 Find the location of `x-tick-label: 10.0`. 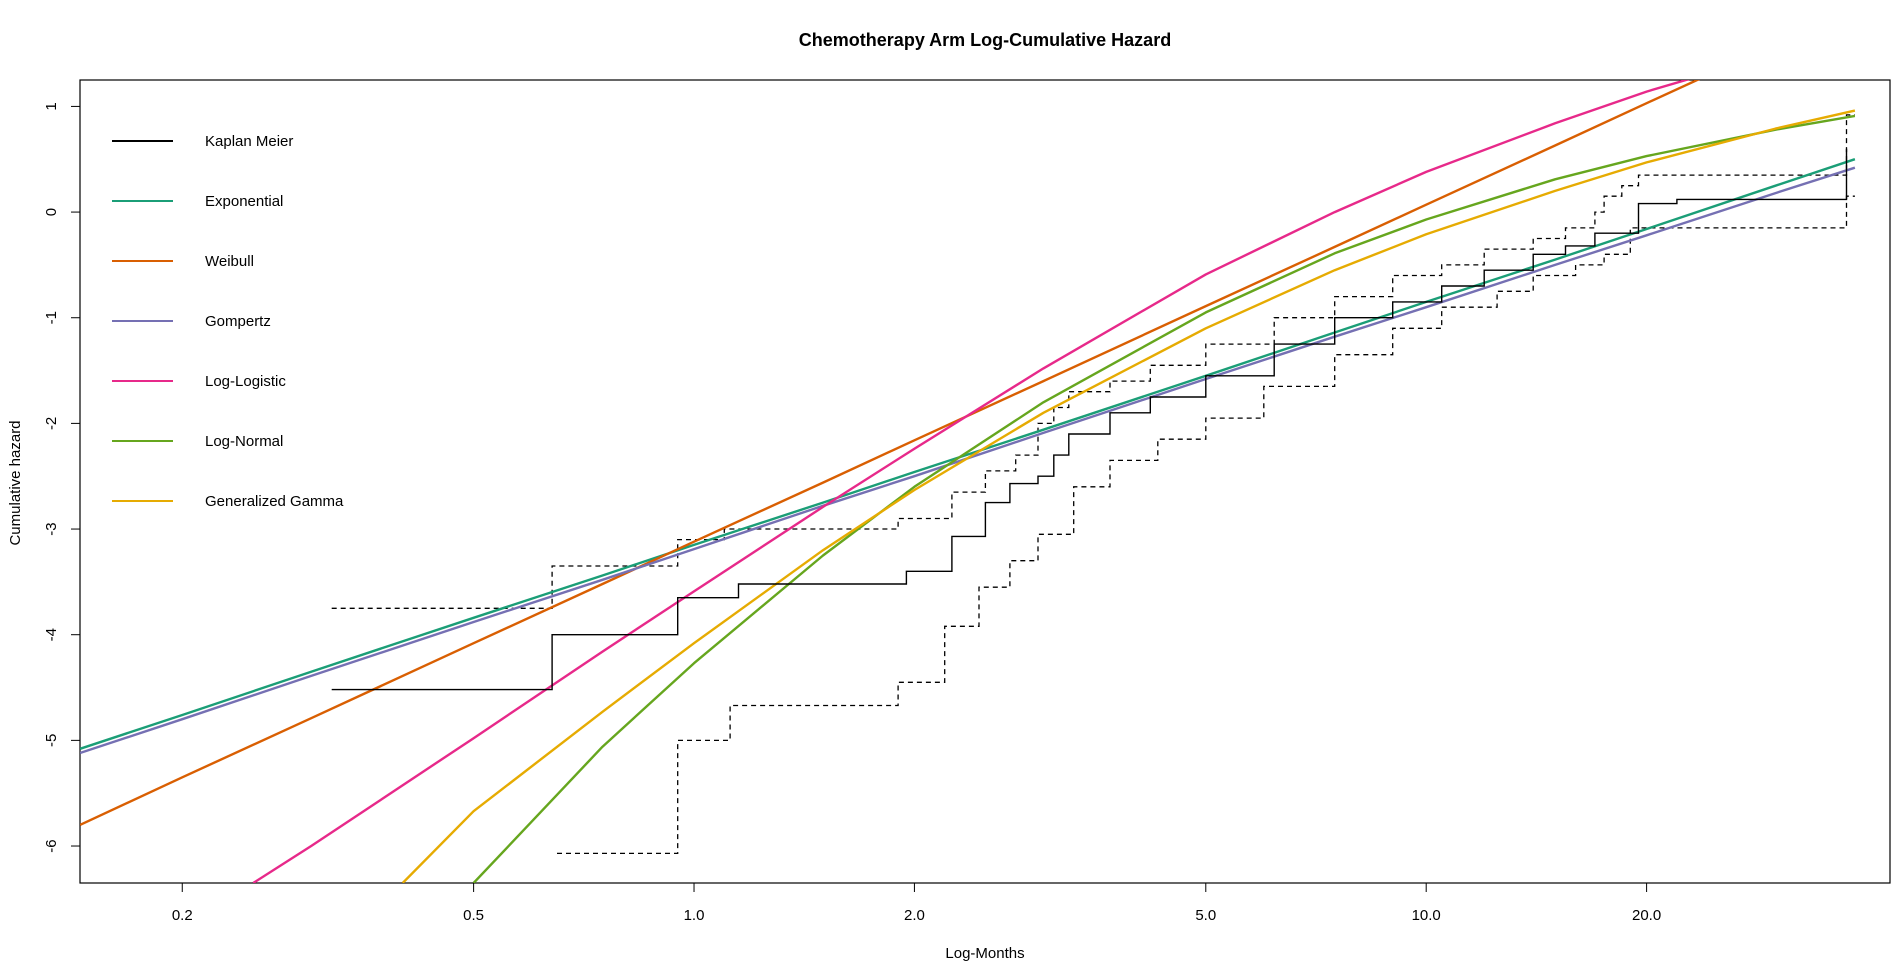

x-tick-label: 10.0 is located at coordinates (1426, 915).